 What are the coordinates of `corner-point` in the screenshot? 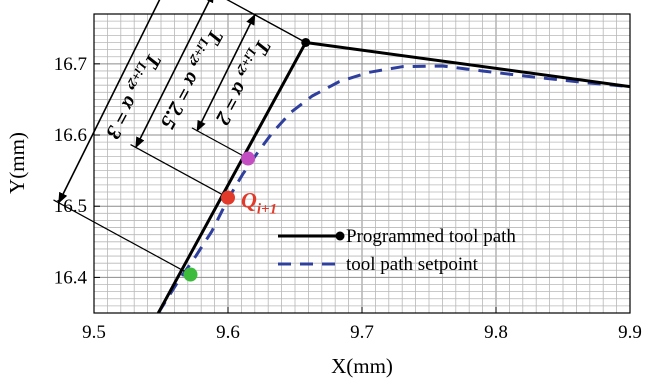 It's located at (306, 42).